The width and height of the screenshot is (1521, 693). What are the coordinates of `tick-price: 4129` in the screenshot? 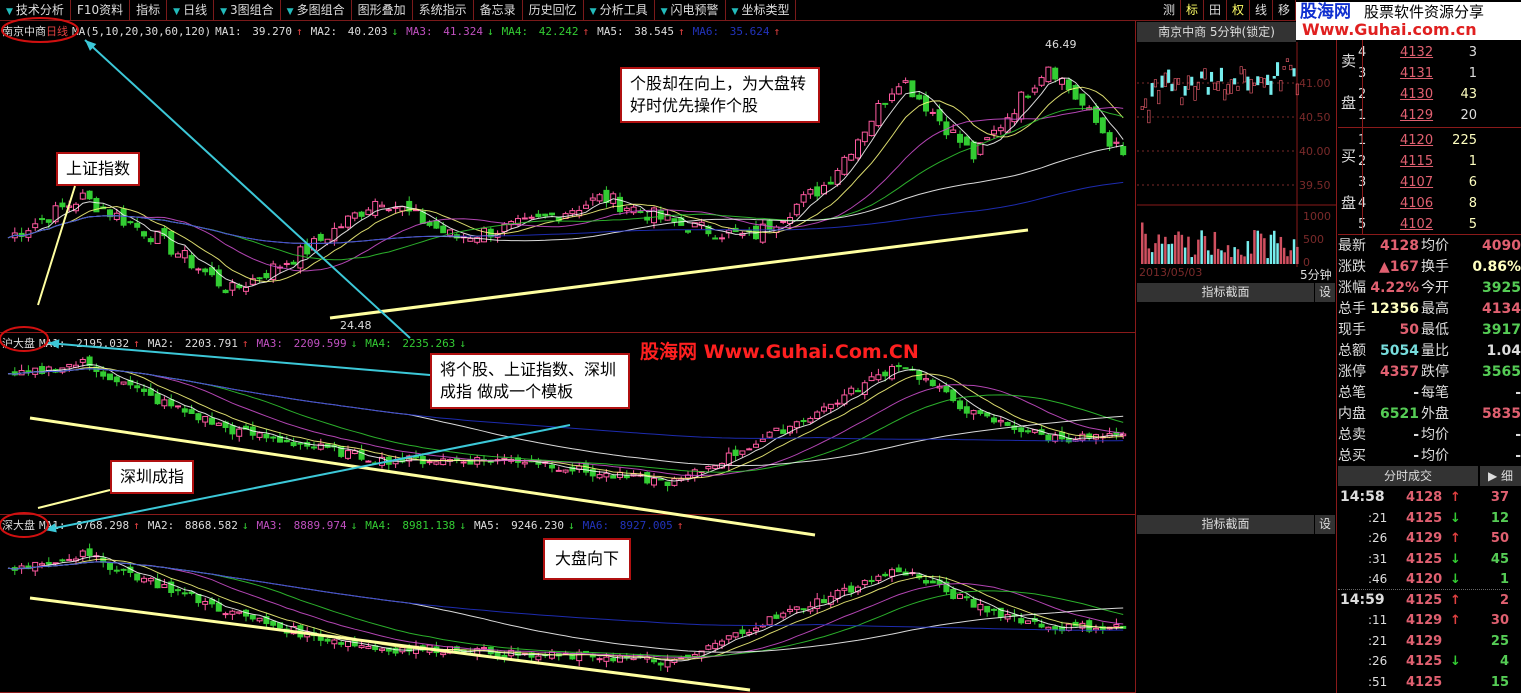 It's located at (1424, 538).